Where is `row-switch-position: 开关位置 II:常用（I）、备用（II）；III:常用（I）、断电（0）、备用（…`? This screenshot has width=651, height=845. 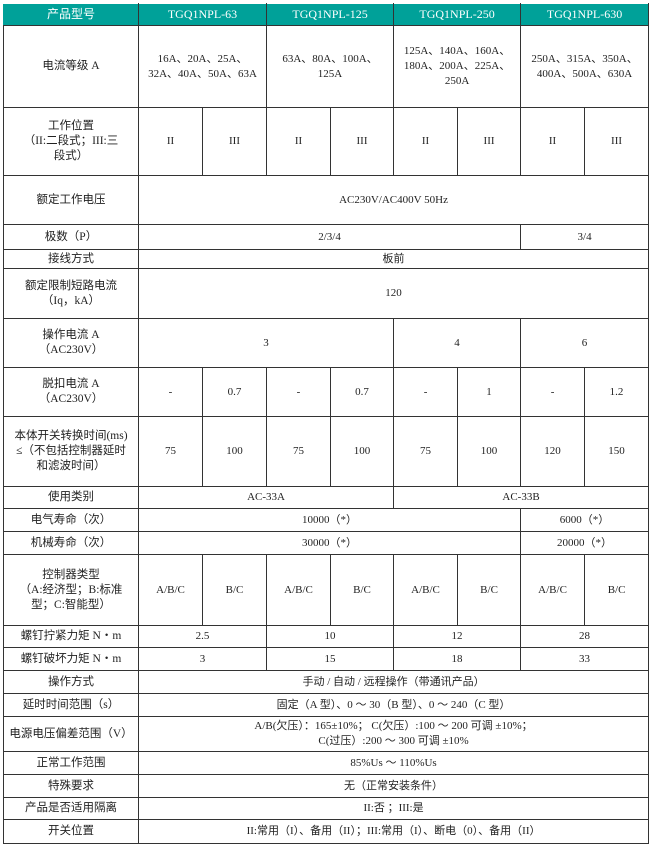
row-switch-position: 开关位置 II:常用（I）、备用（II）；III:常用（I）、断电（0）、备用（… is located at coordinates (326, 831).